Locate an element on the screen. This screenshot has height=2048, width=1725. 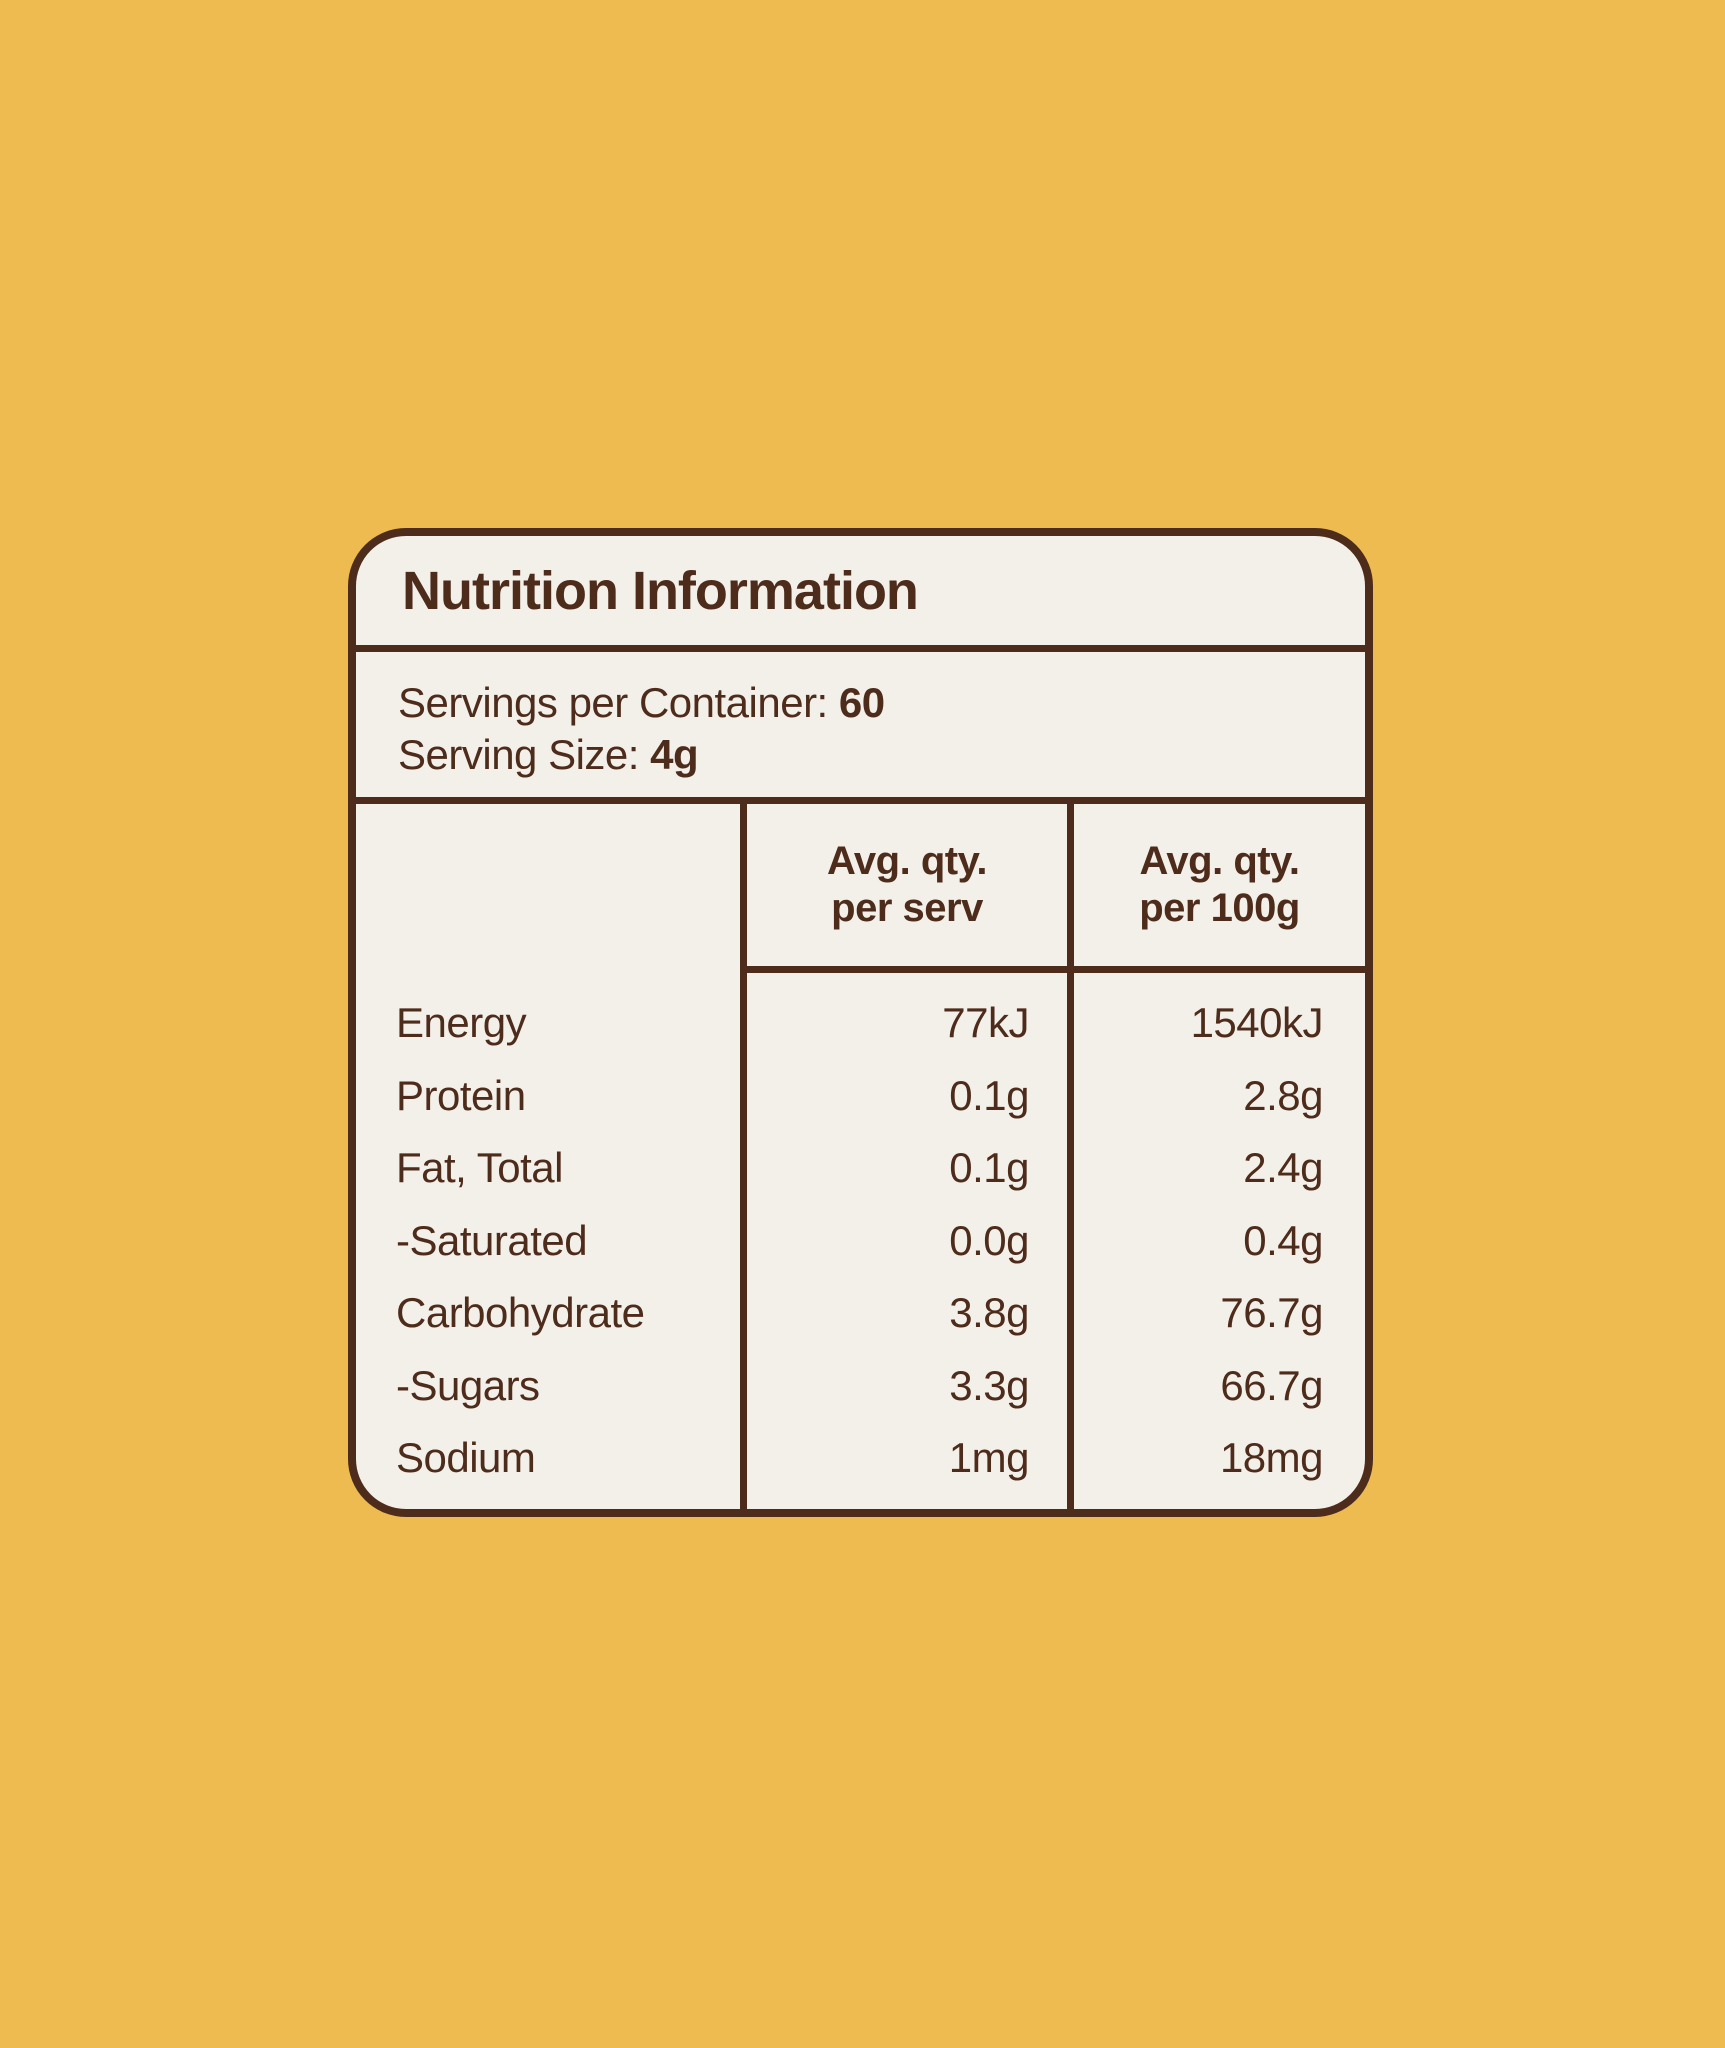
table-row-per-serv-value: 0.0g is located at coordinates (989, 1240).